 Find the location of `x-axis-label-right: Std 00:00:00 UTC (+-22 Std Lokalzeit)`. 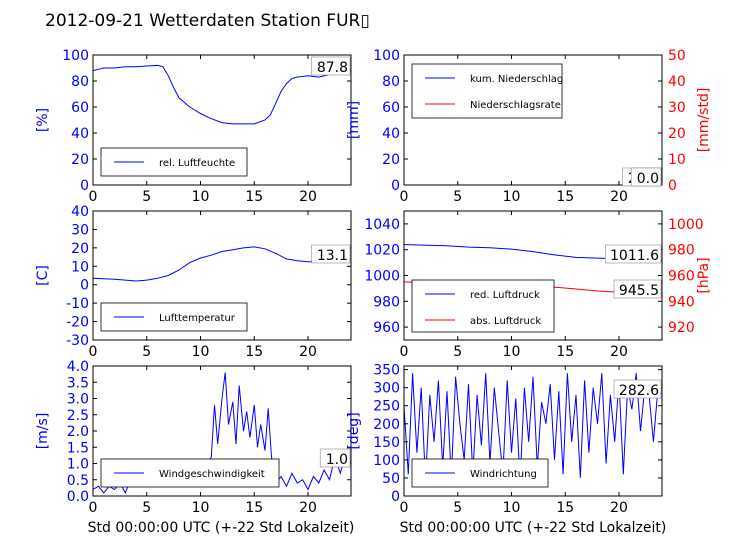

x-axis-label-right: Std 00:00:00 UTC (+-22 Std Lokalzeit) is located at coordinates (533, 528).